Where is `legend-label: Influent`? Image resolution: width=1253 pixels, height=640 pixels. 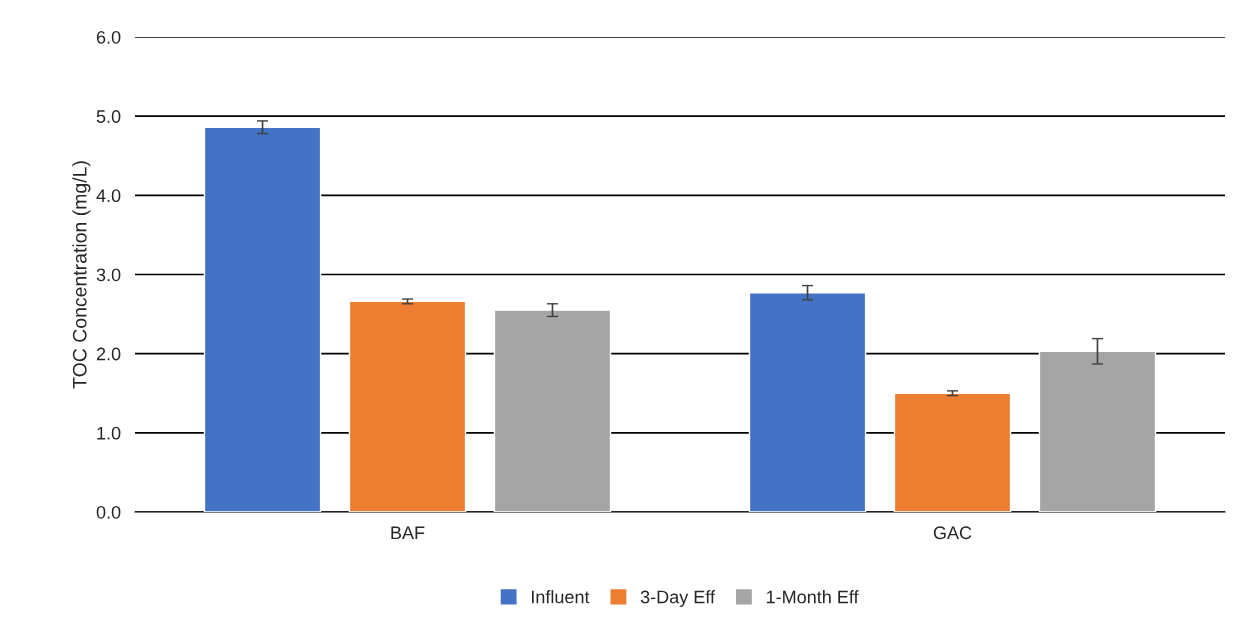
legend-label: Influent is located at coordinates (560, 597).